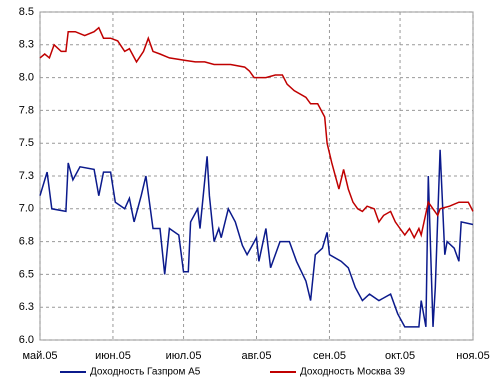  Describe the element at coordinates (26, 45) in the screenshot. I see `y-tick-label: 8.3` at that location.